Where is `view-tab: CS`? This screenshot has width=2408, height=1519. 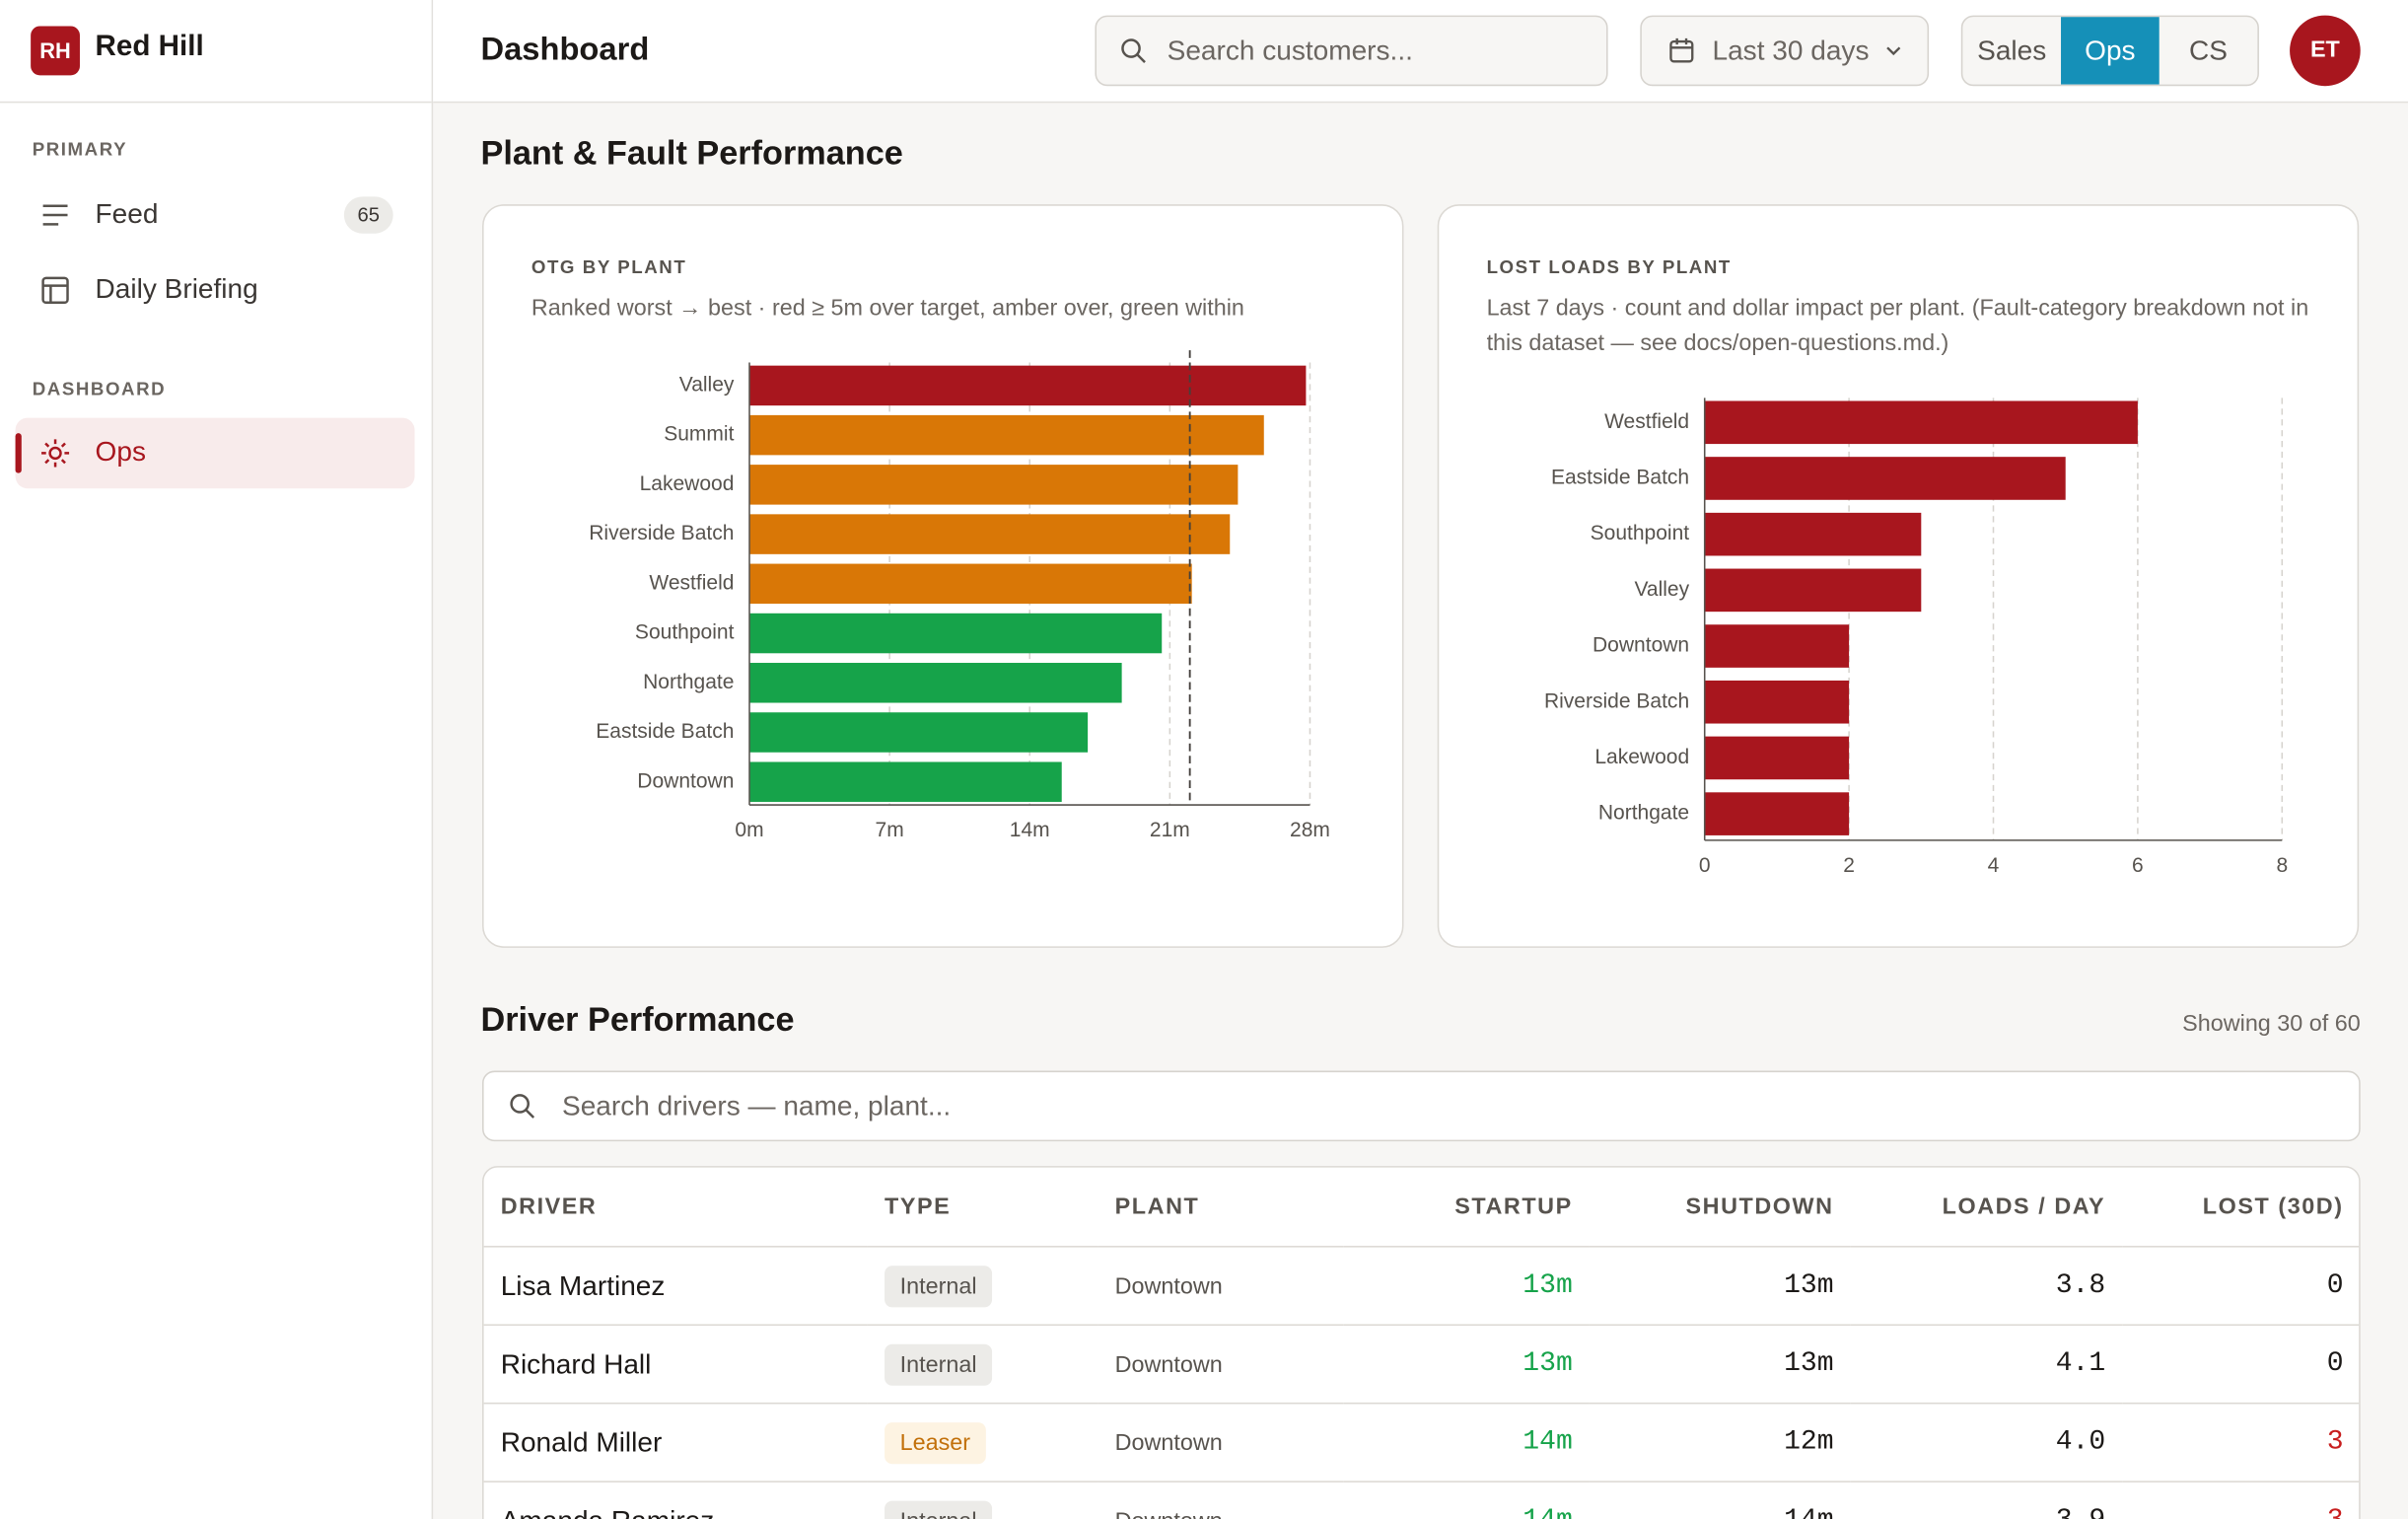 view-tab: CS is located at coordinates (2209, 50).